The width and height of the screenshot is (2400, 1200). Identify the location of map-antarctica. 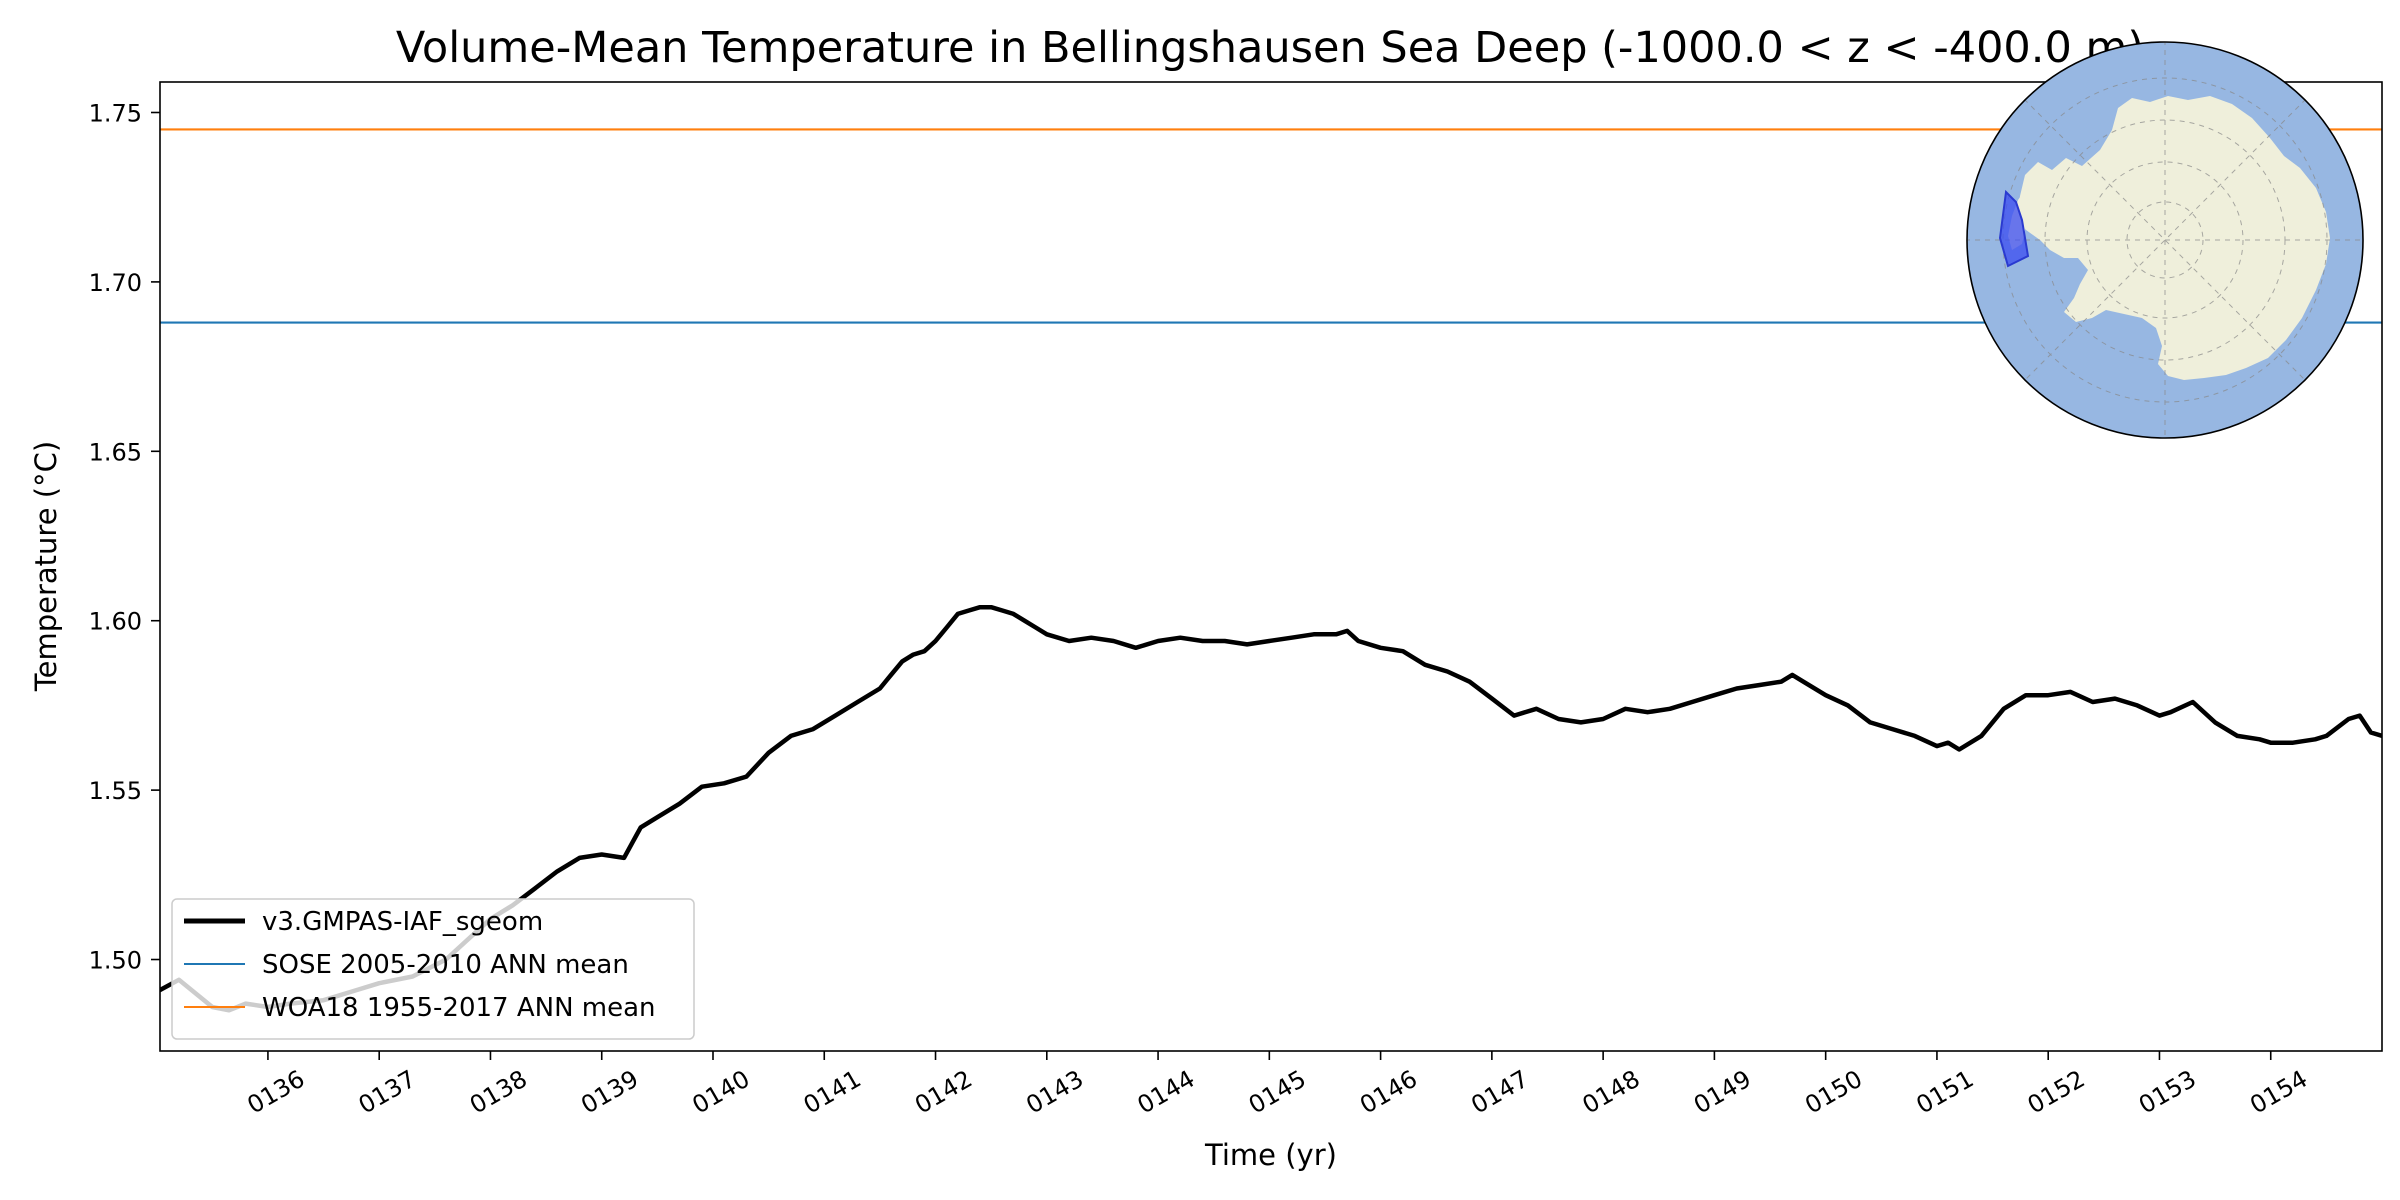
(2174, 238).